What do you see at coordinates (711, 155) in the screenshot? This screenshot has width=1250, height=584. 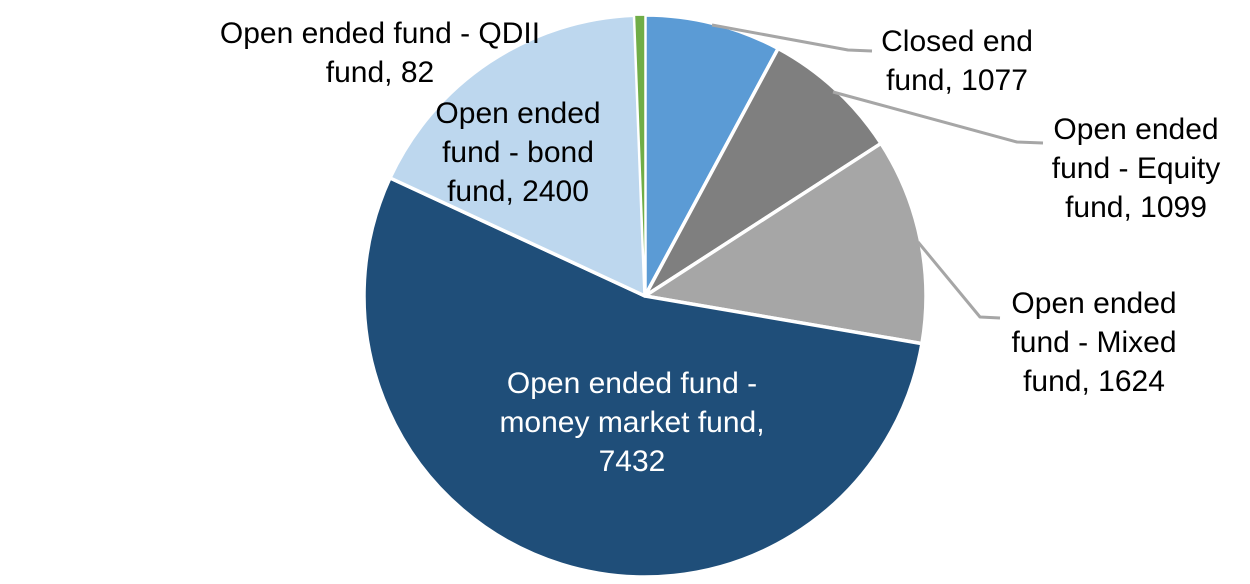 I see `pie-slice-closed-end-fund` at bounding box center [711, 155].